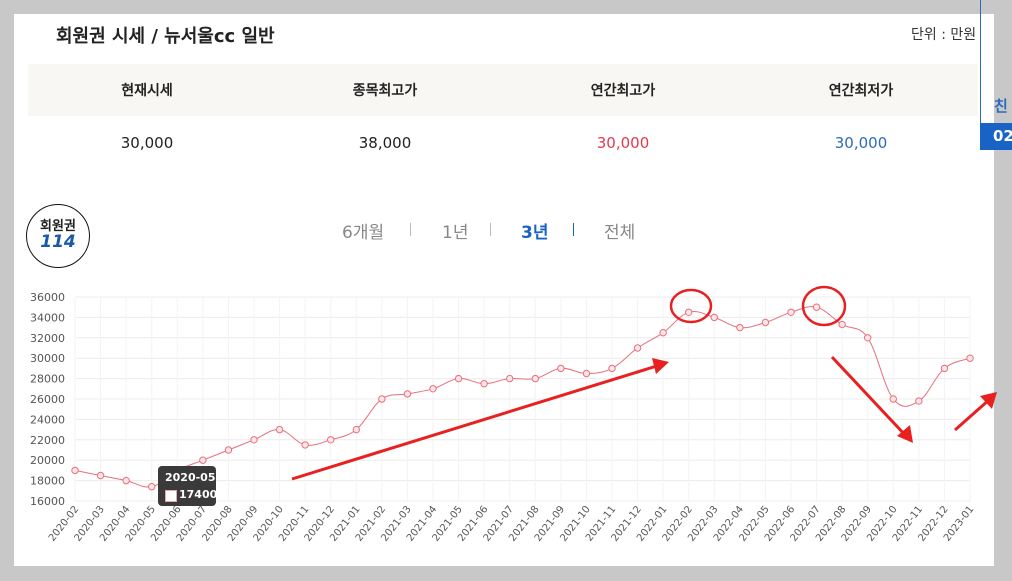  I want to click on header-current-price: 현재시세, so click(147, 91).